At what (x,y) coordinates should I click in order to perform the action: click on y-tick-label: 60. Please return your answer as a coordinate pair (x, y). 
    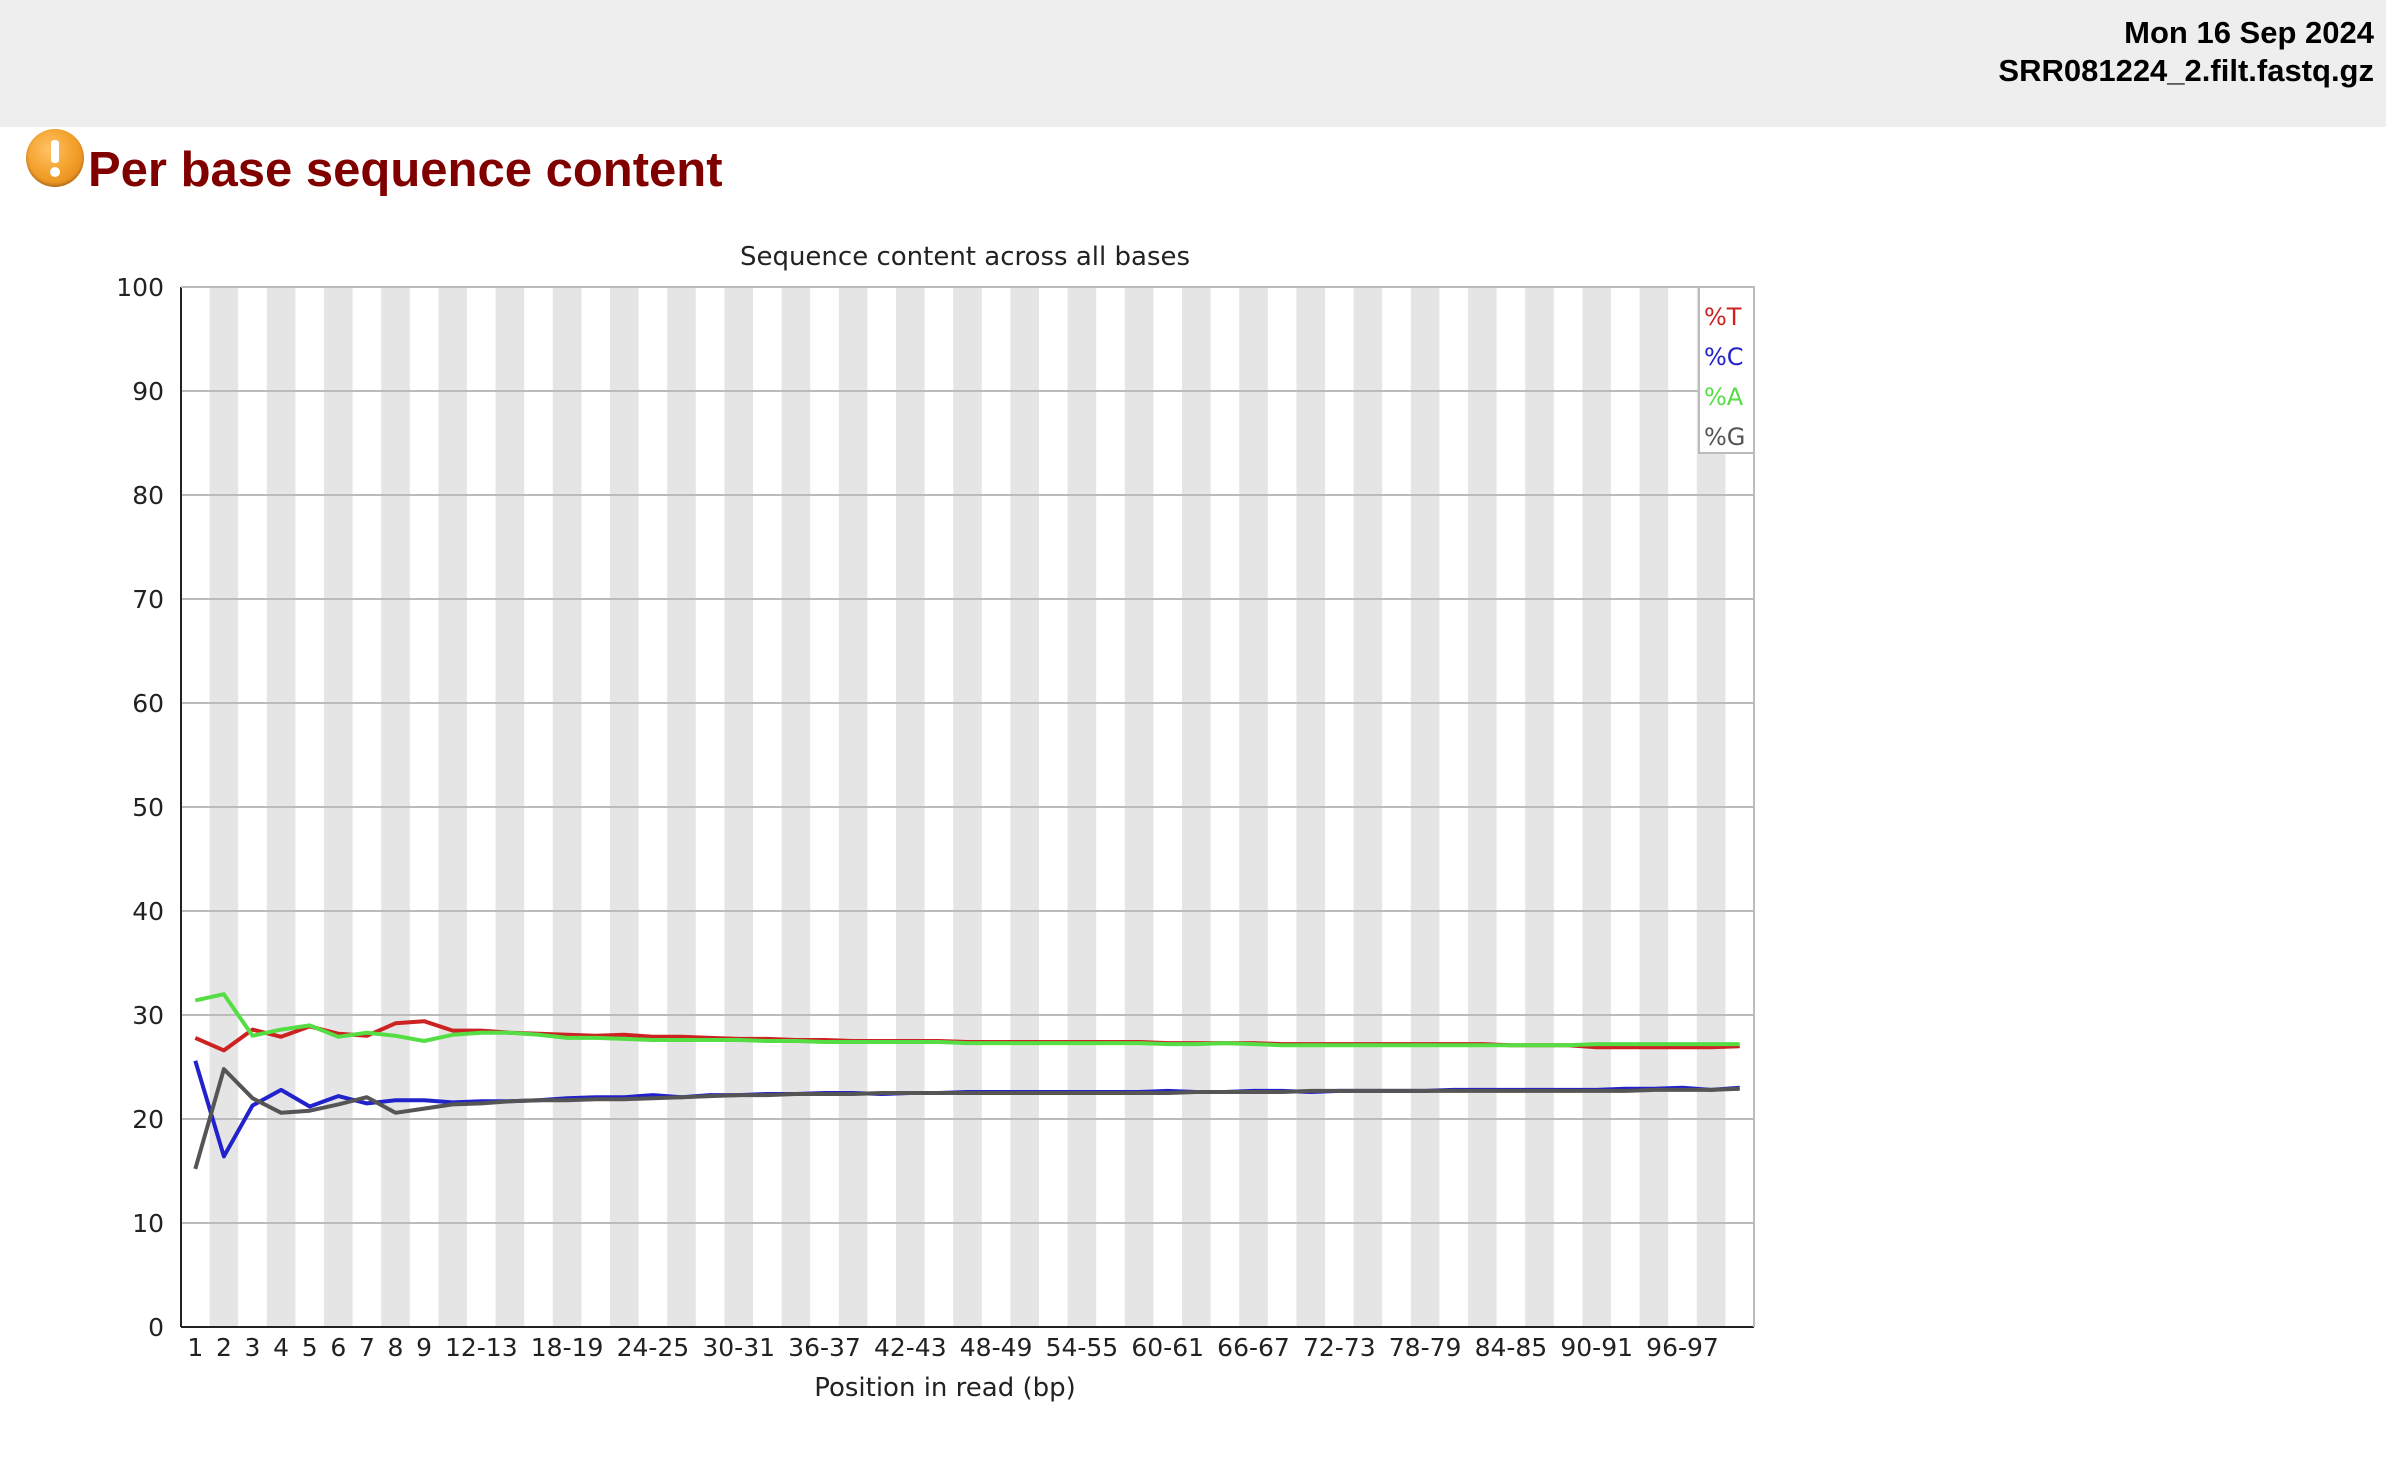
    Looking at the image, I should click on (148, 703).